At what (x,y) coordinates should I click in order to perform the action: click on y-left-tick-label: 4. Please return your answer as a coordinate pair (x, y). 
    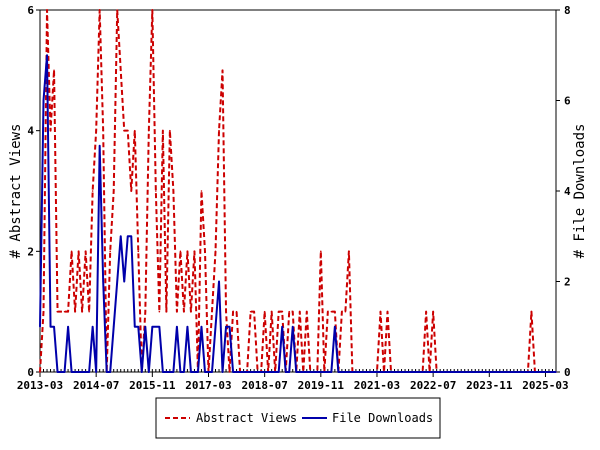
    Looking at the image, I should click on (30, 131).